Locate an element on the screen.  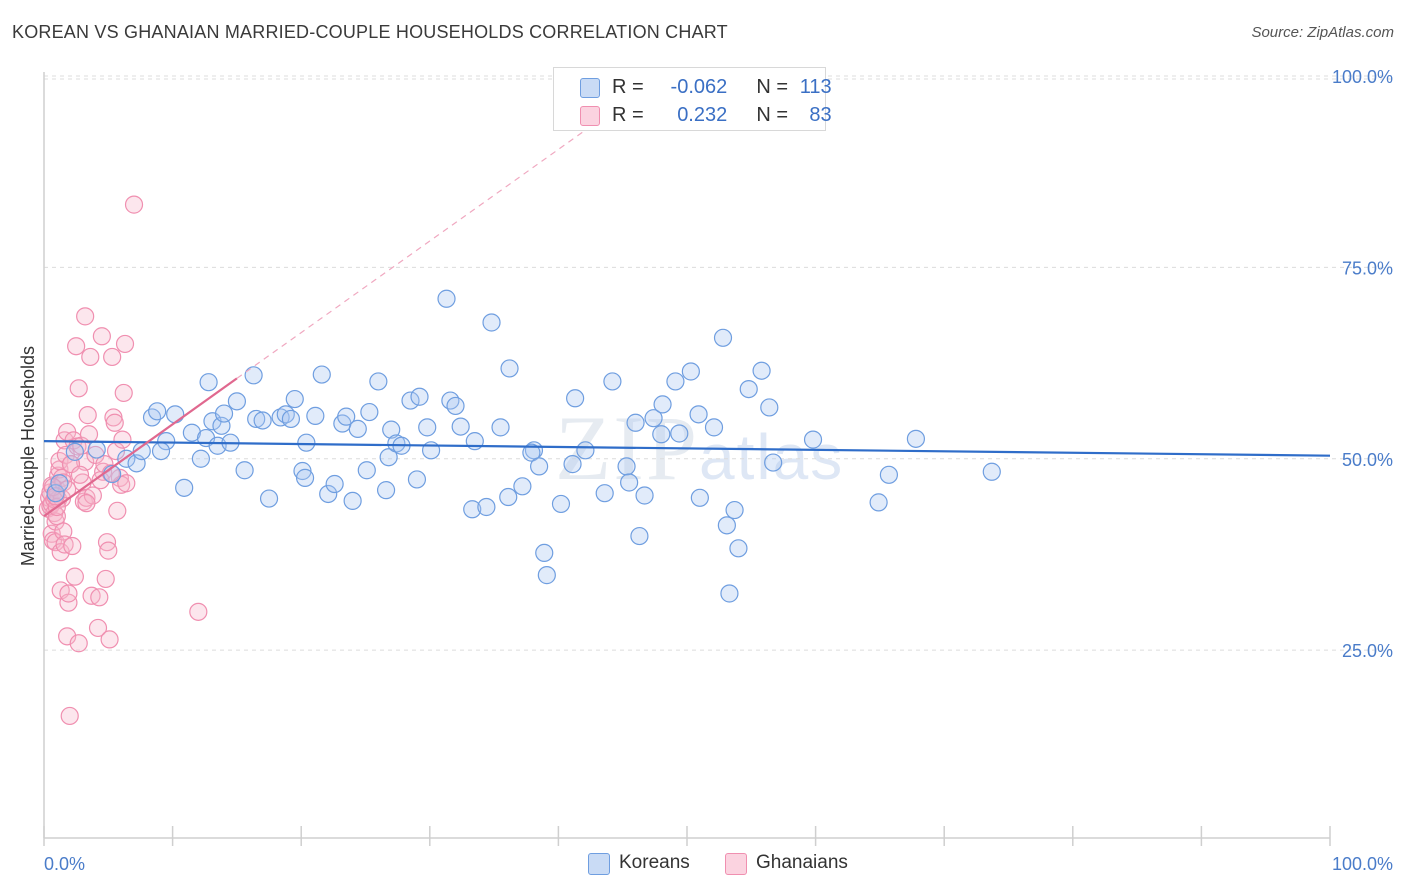
y-tick-label-100: 100.0% is located at coordinates (1362, 77).